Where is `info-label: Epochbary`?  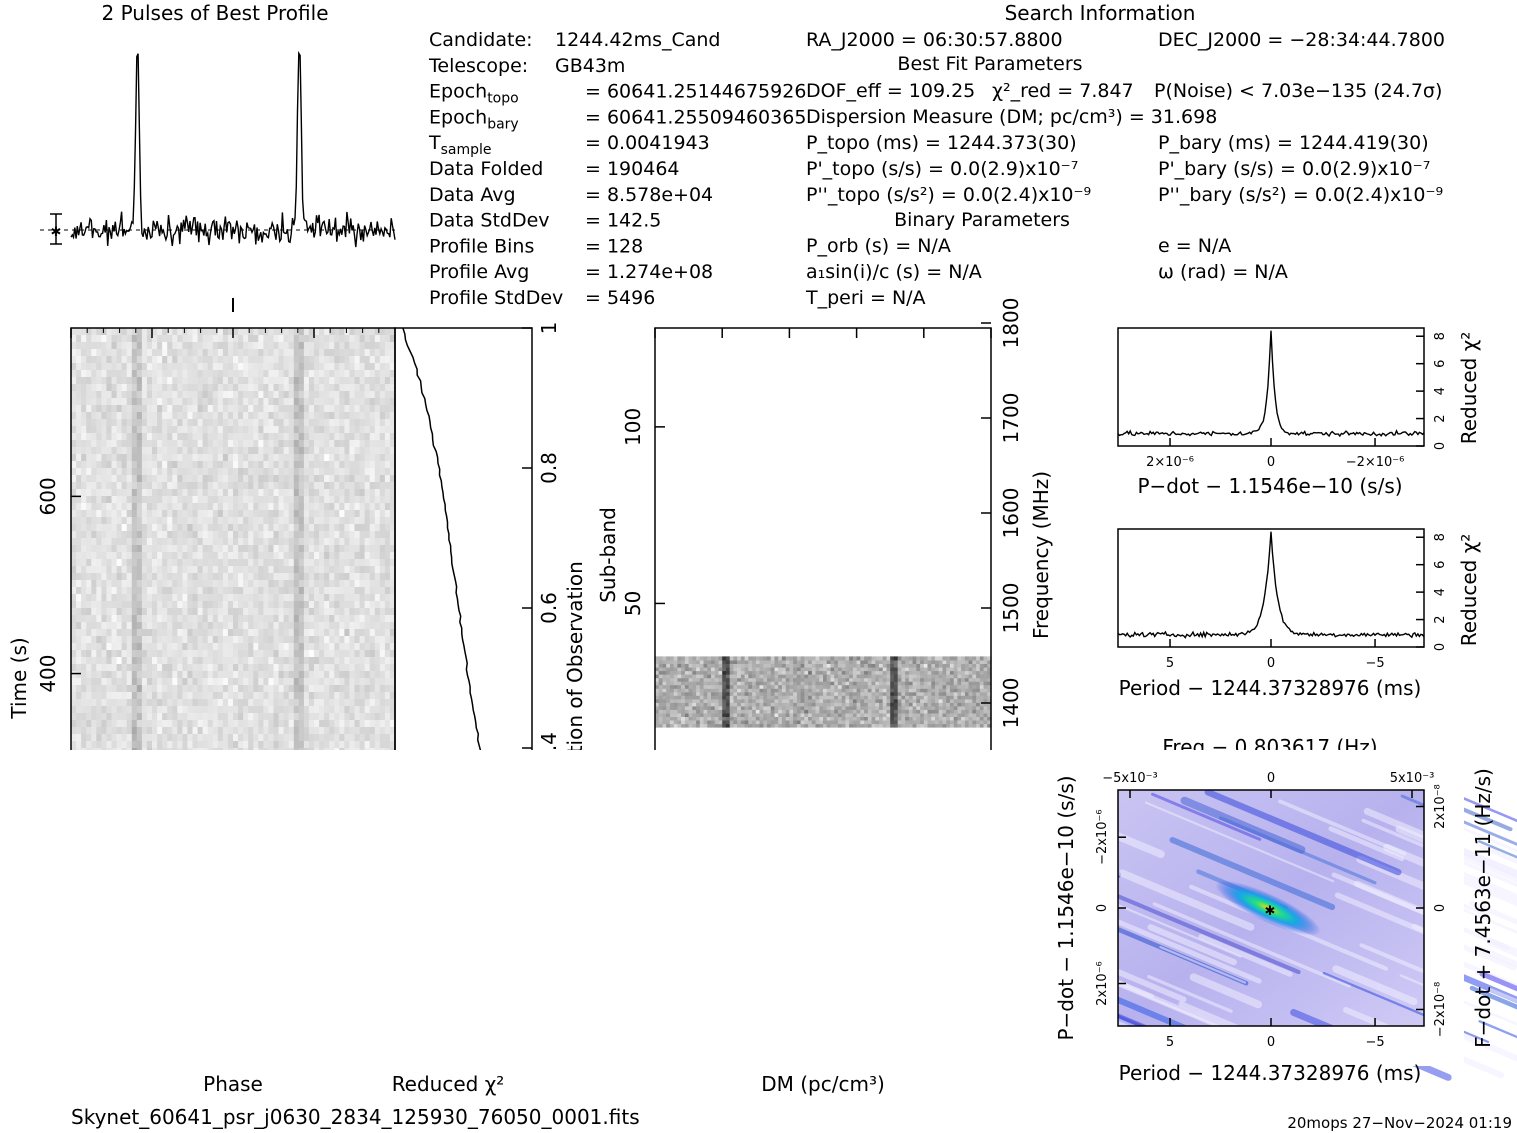 info-label: Epochbary is located at coordinates (474, 119).